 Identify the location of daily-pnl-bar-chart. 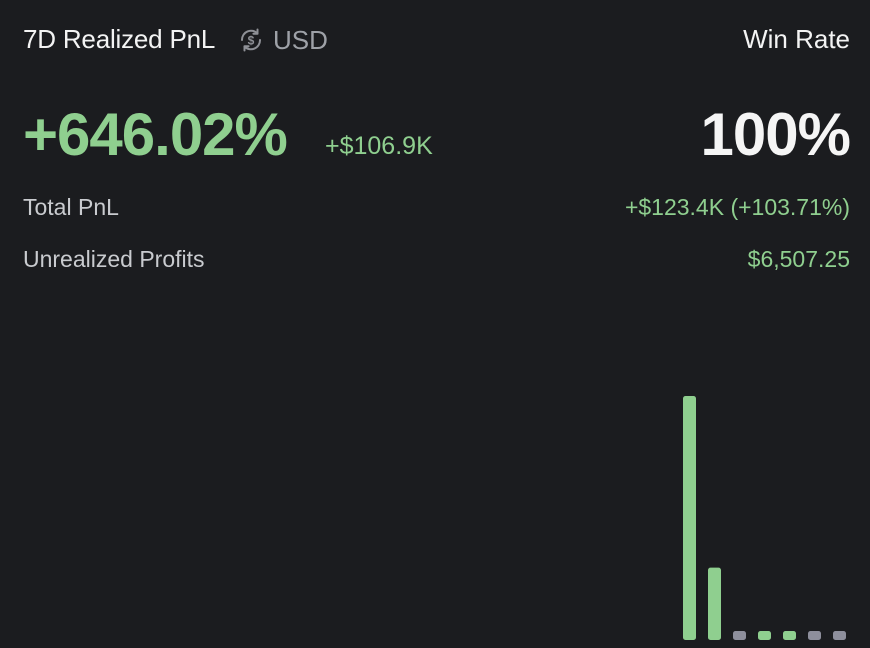
(764, 518).